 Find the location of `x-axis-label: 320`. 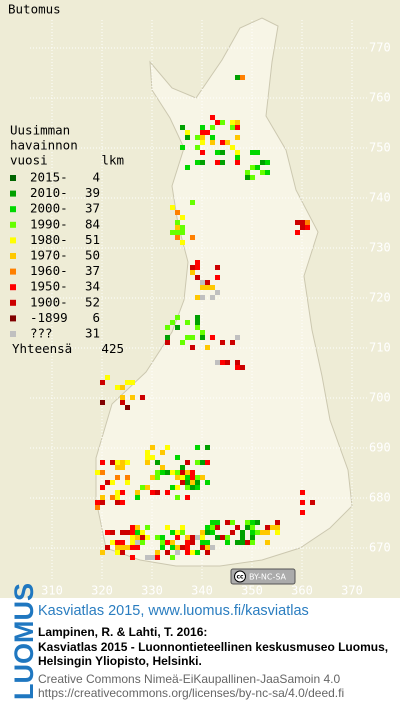

x-axis-label: 320 is located at coordinates (102, 591).